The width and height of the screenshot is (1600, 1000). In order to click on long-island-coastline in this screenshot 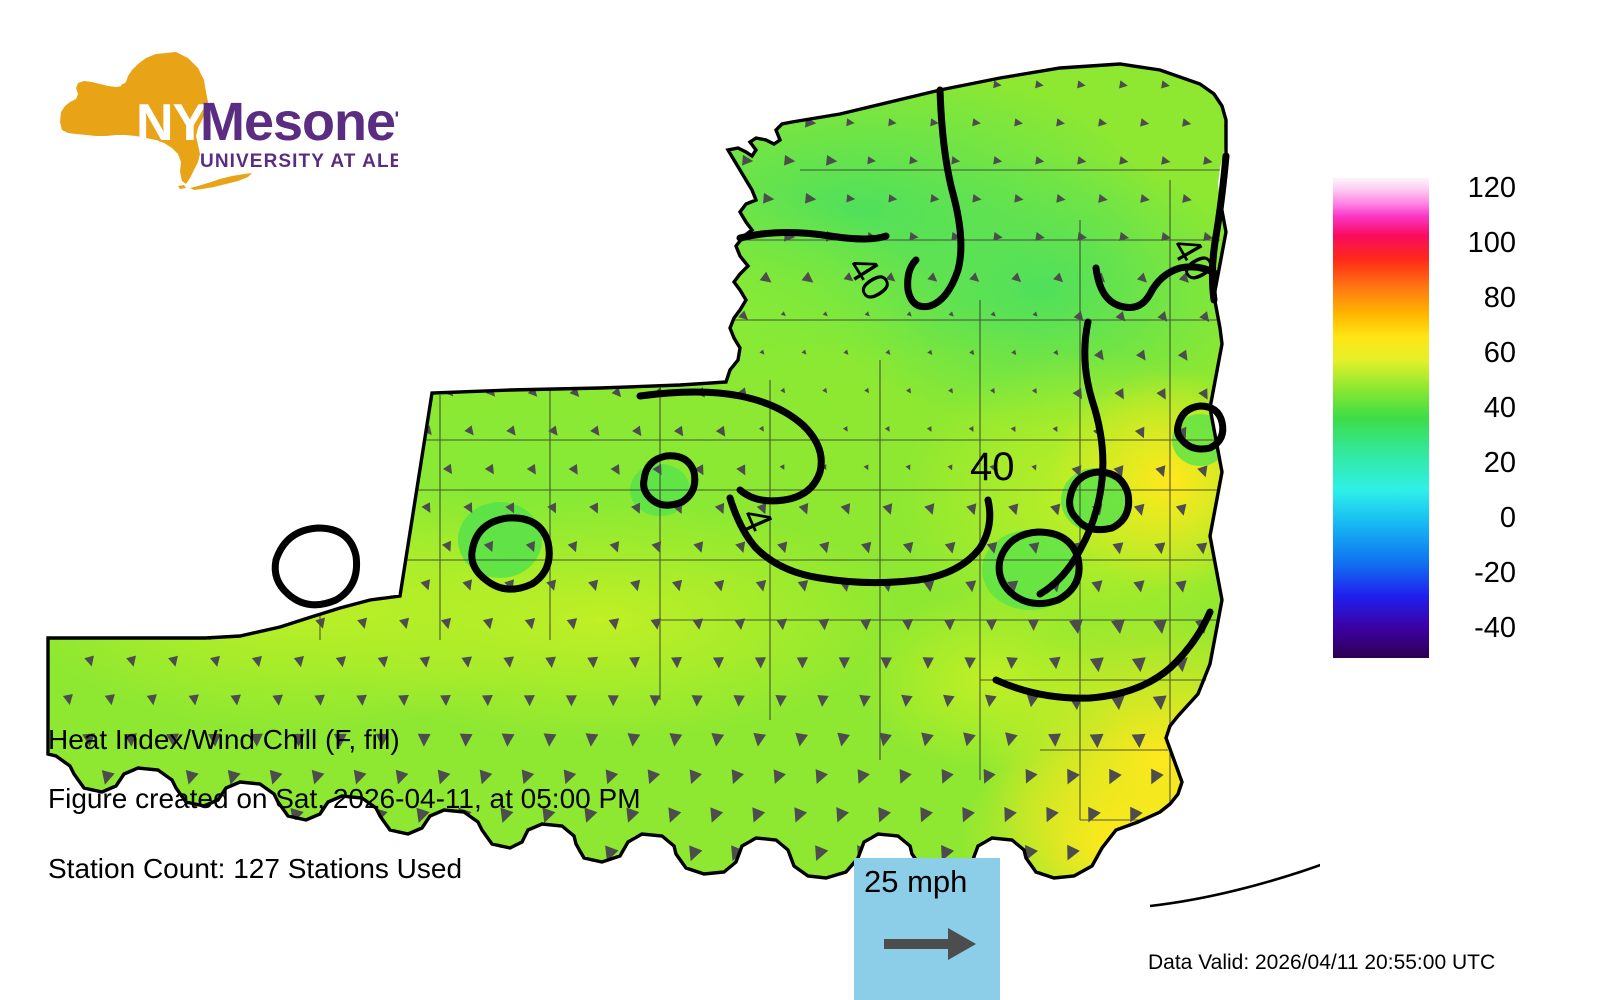, I will do `click(1234, 885)`.